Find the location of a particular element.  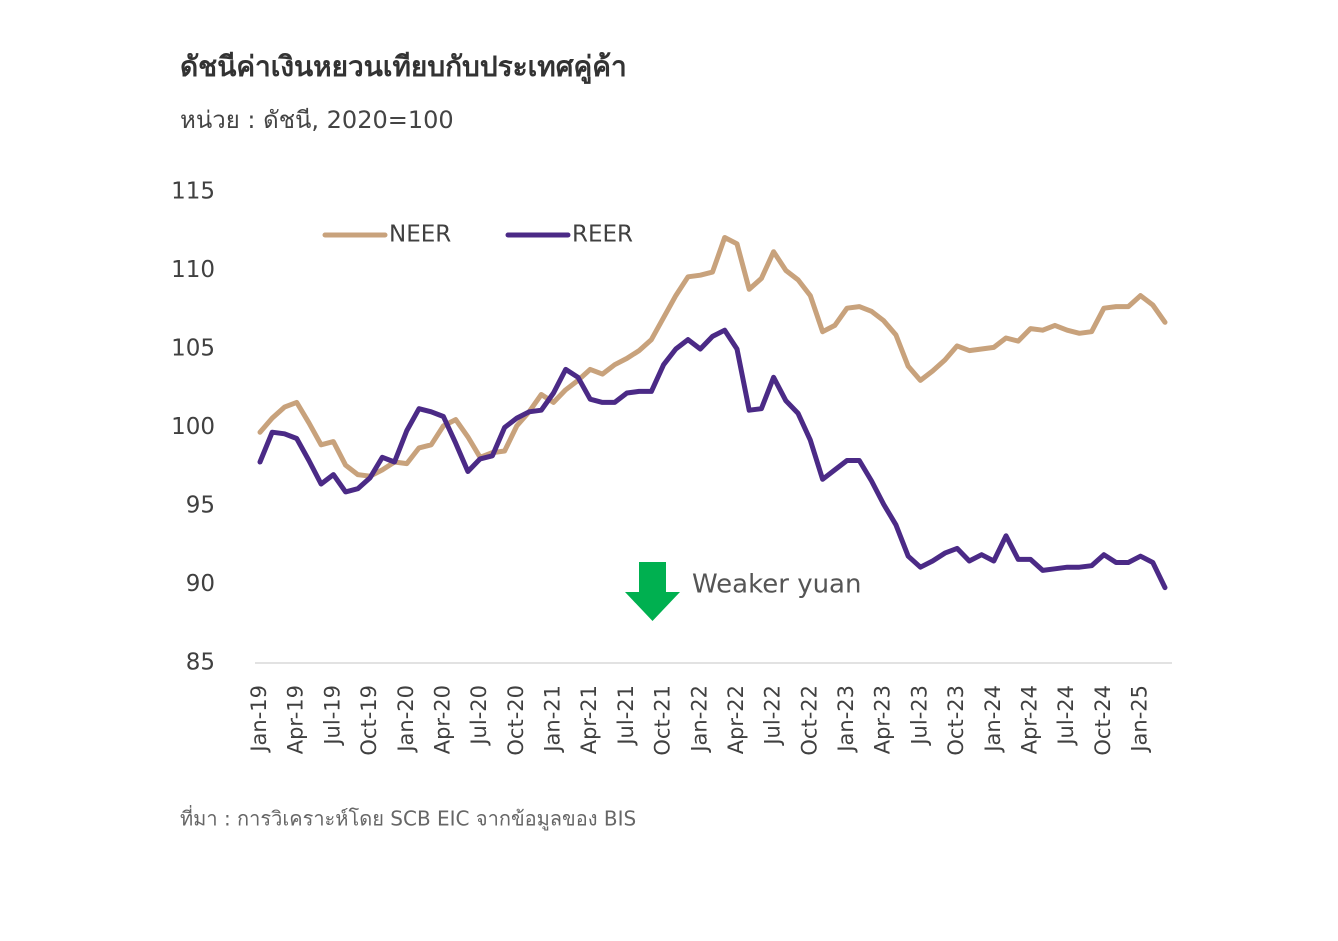

chart-title: ดัชนีค่าเงินหยวนเทียบกับประเทศคู่ค้า is located at coordinates (403, 67).